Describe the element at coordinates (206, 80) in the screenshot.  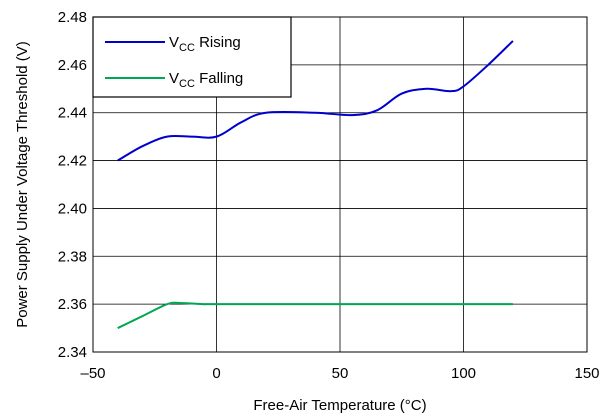
I see `legend-entry: VCC Falling` at that location.